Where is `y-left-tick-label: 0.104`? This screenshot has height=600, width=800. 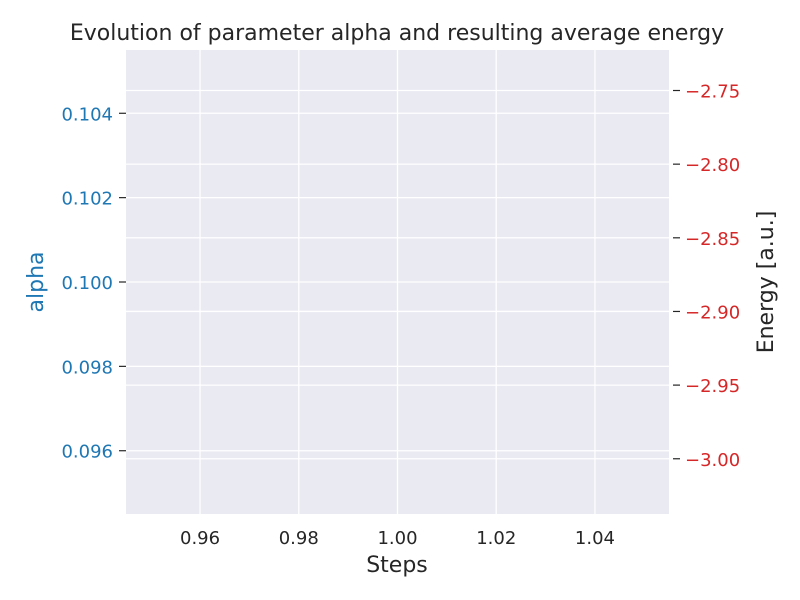
y-left-tick-label: 0.104 is located at coordinates (87, 114).